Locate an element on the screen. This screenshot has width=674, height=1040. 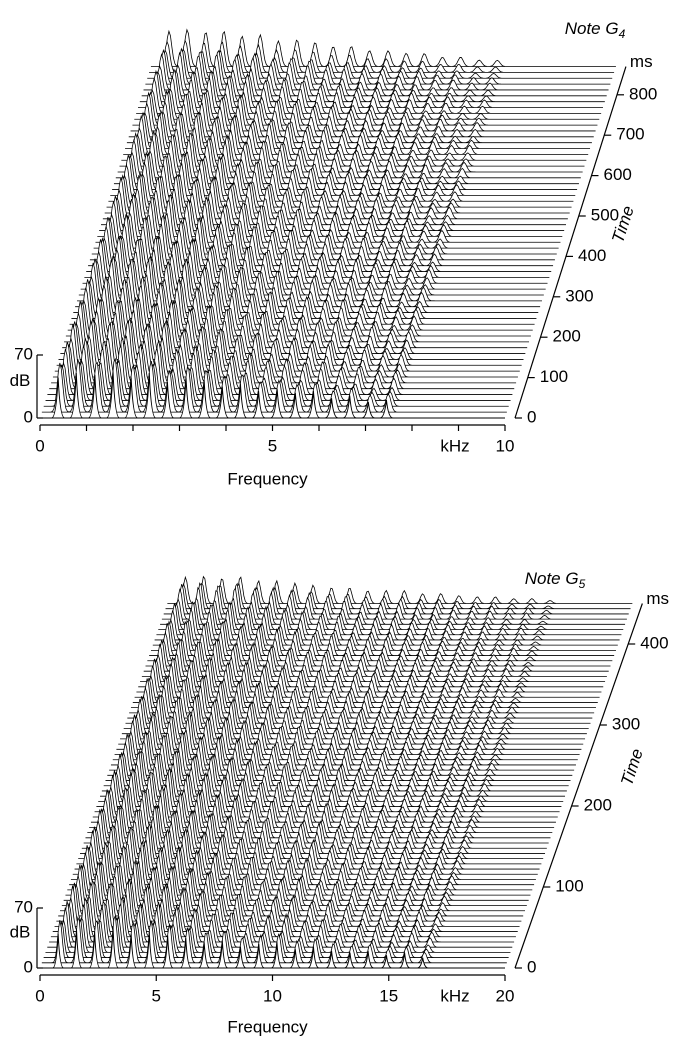
chart-title: Note G5 is located at coordinates (555, 580).